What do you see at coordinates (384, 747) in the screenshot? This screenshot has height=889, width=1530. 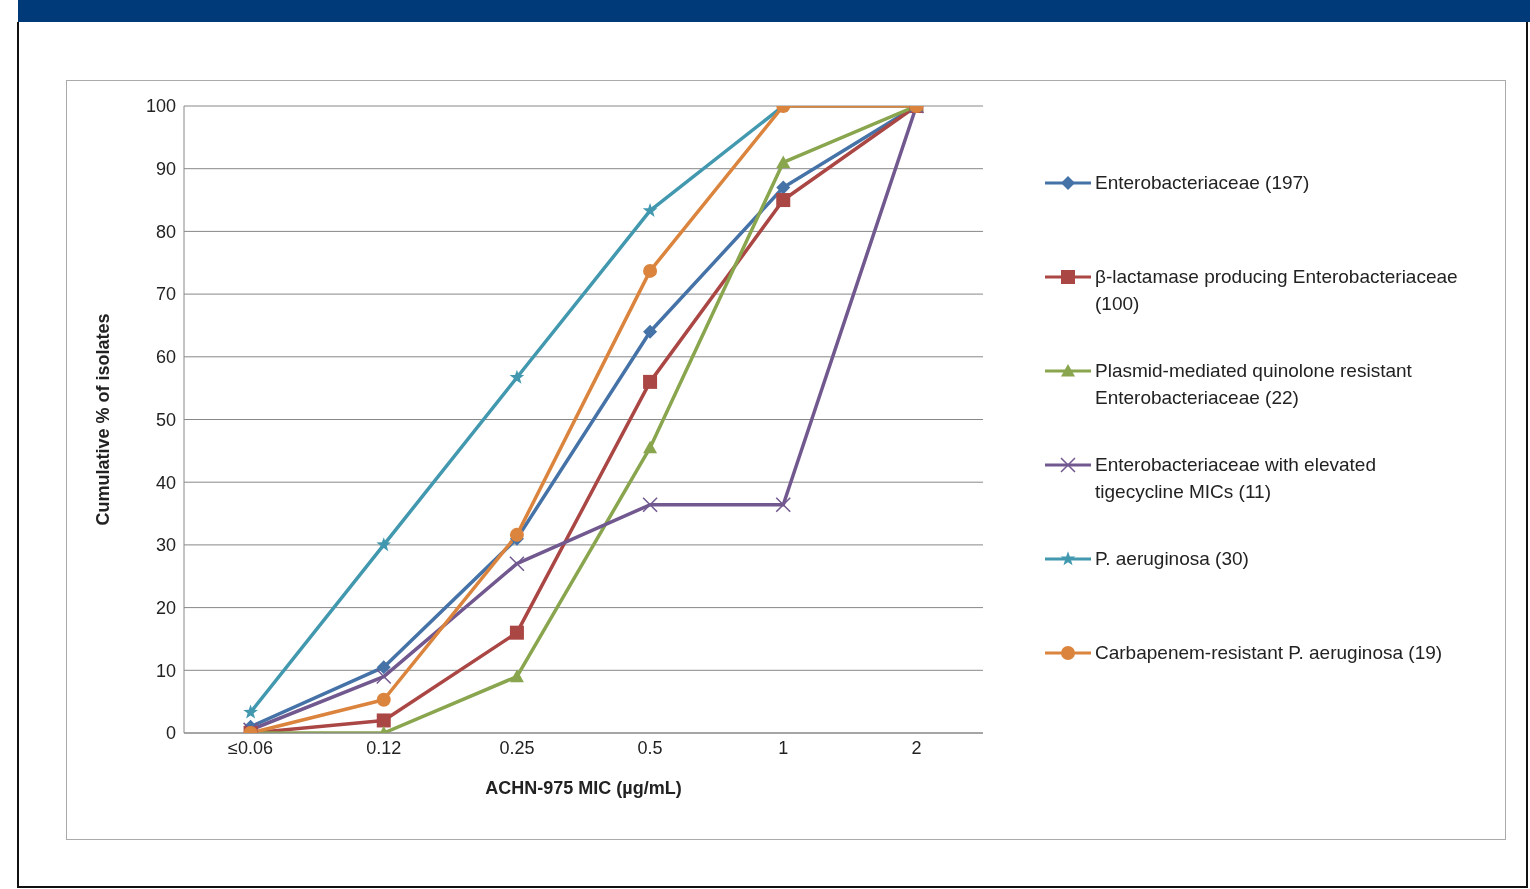 I see `x-tick-label: 0.12` at bounding box center [384, 747].